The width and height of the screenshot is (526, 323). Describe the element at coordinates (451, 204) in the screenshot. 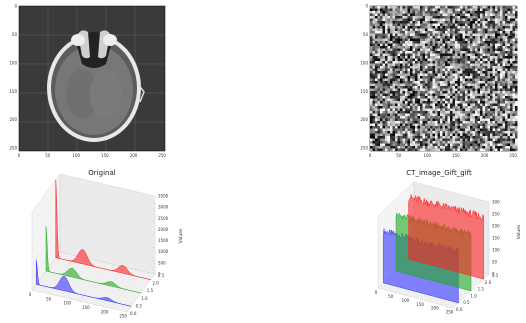

I see `grid-line` at that location.